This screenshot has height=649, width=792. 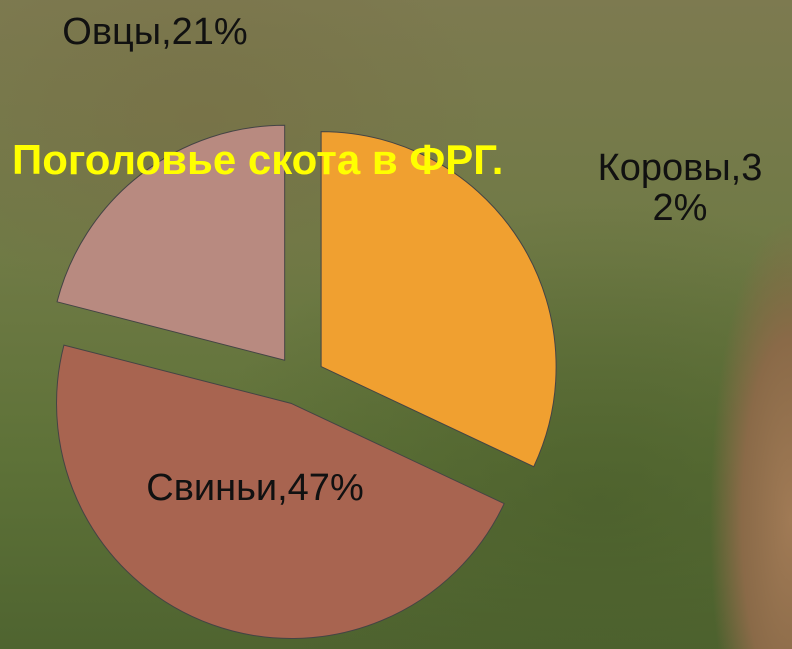 What do you see at coordinates (171, 242) in the screenshot?
I see `pie-slice` at bounding box center [171, 242].